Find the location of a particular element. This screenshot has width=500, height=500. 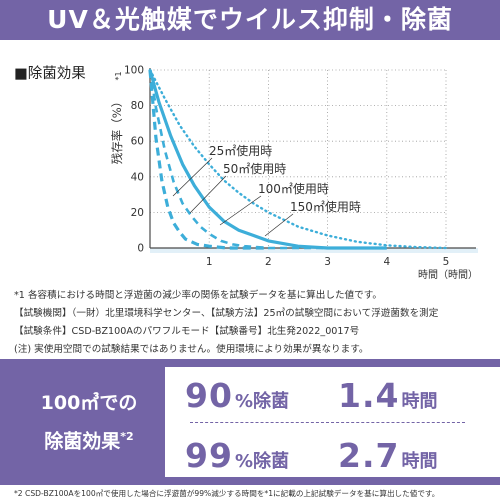

stat-90-percent: 90 %除菌 is located at coordinates (237, 395).